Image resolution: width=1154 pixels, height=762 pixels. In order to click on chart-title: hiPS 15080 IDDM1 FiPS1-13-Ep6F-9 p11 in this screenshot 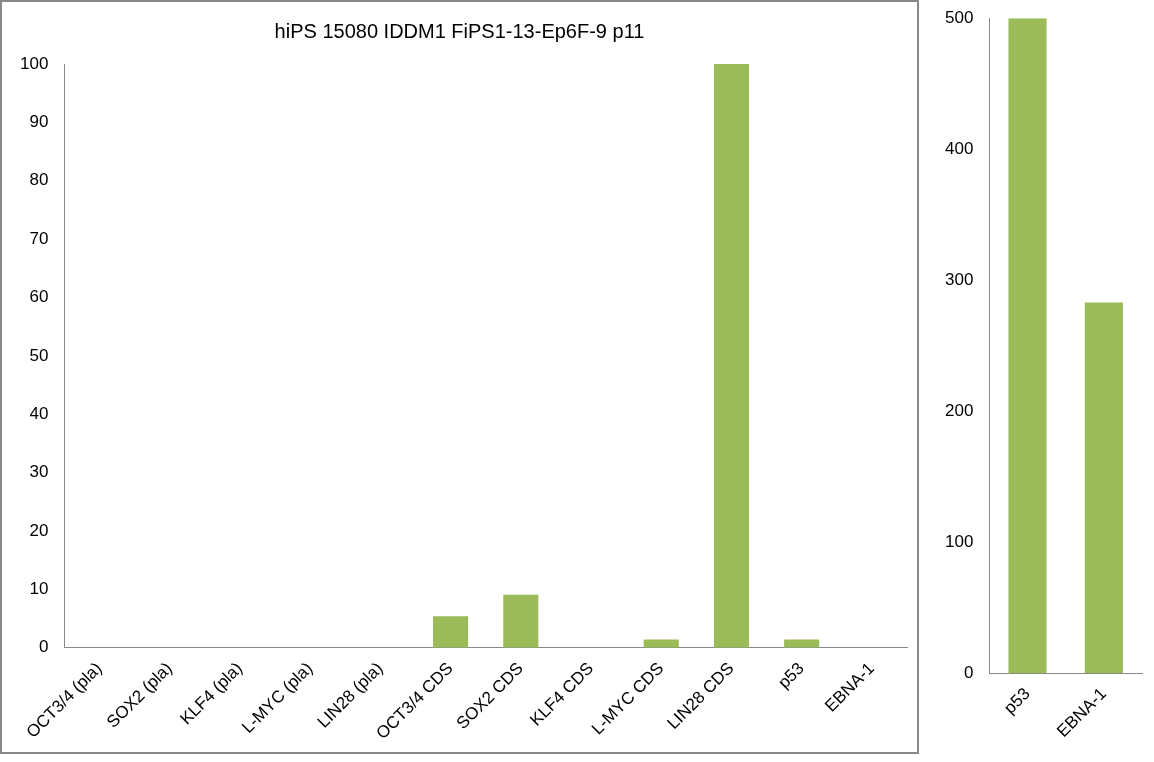, I will do `click(459, 30)`.